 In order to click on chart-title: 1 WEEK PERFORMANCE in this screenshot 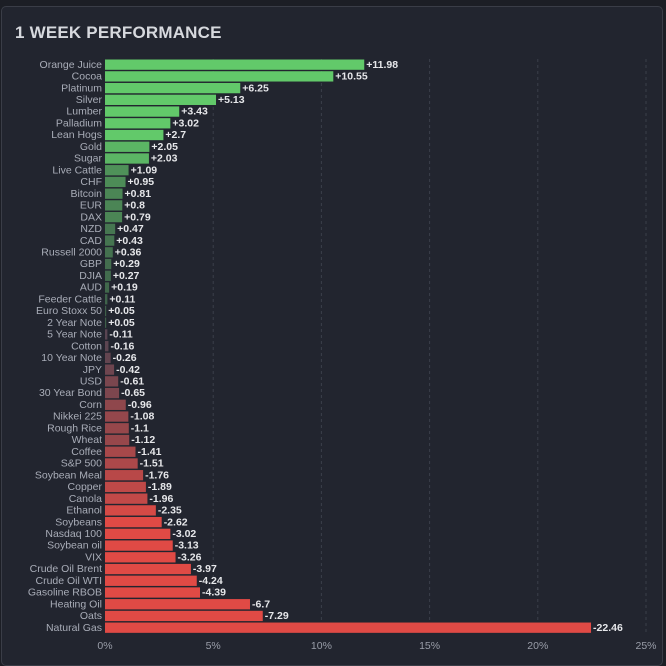, I will do `click(118, 32)`.